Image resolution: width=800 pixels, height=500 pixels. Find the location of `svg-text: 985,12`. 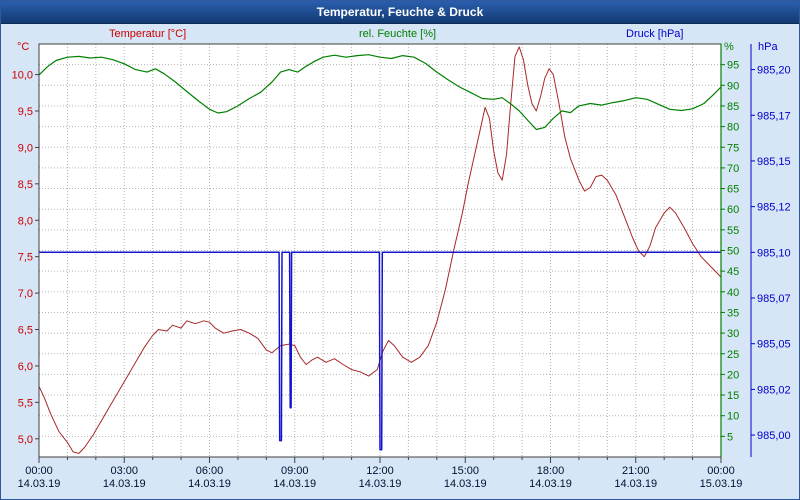

svg-text: 985,12 is located at coordinates (774, 208).